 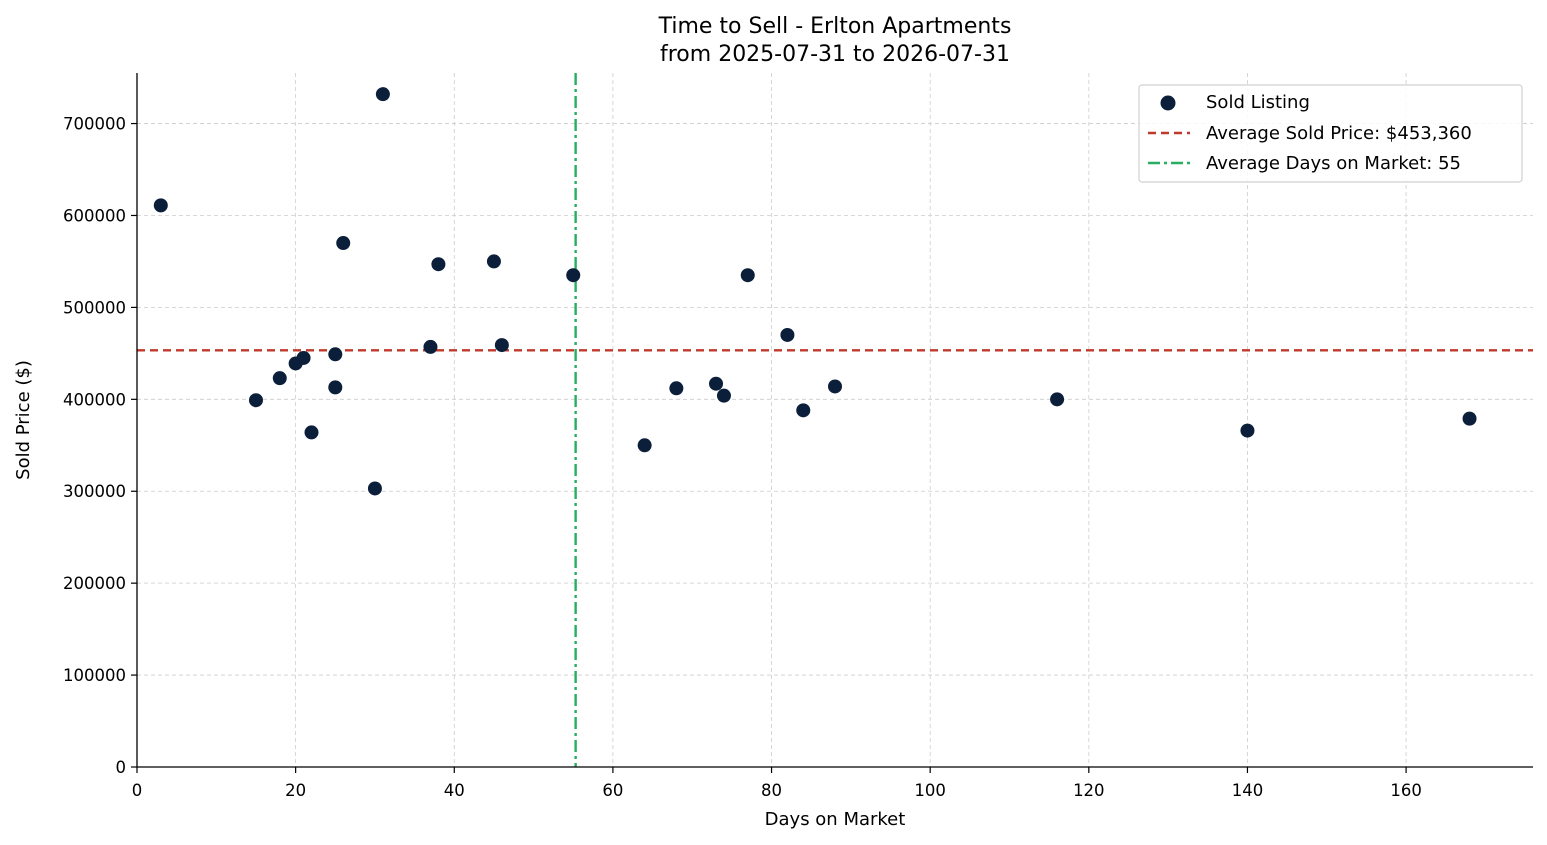 I want to click on y-tick-label: 700000, so click(x=94, y=124).